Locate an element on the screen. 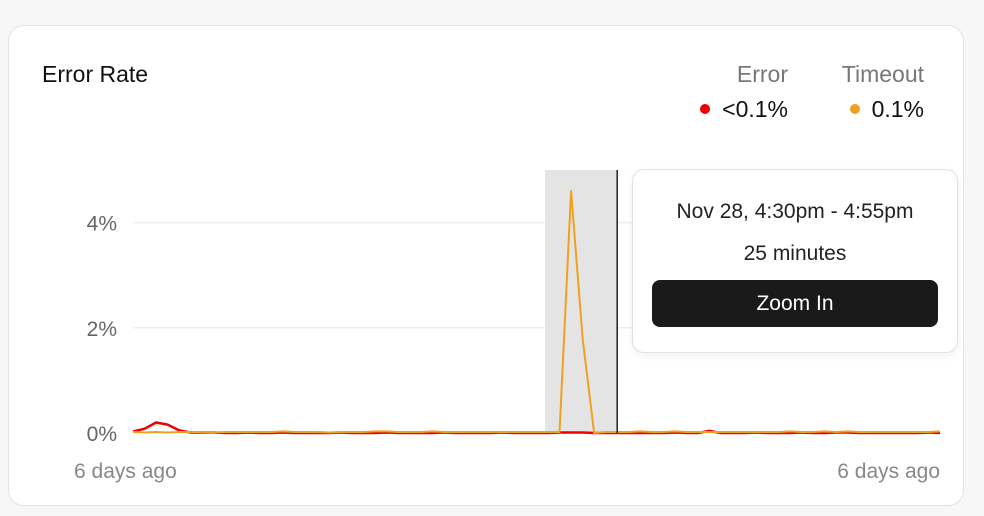 The image size is (984, 516). legend-timeout-name: Timeout is located at coordinates (882, 74).